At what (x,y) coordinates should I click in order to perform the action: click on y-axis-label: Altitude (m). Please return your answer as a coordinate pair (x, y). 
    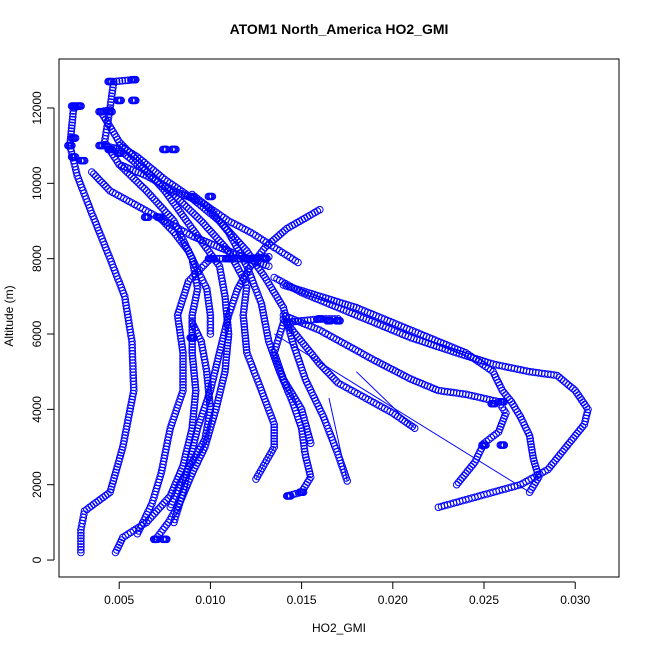
    Looking at the image, I should click on (9, 315).